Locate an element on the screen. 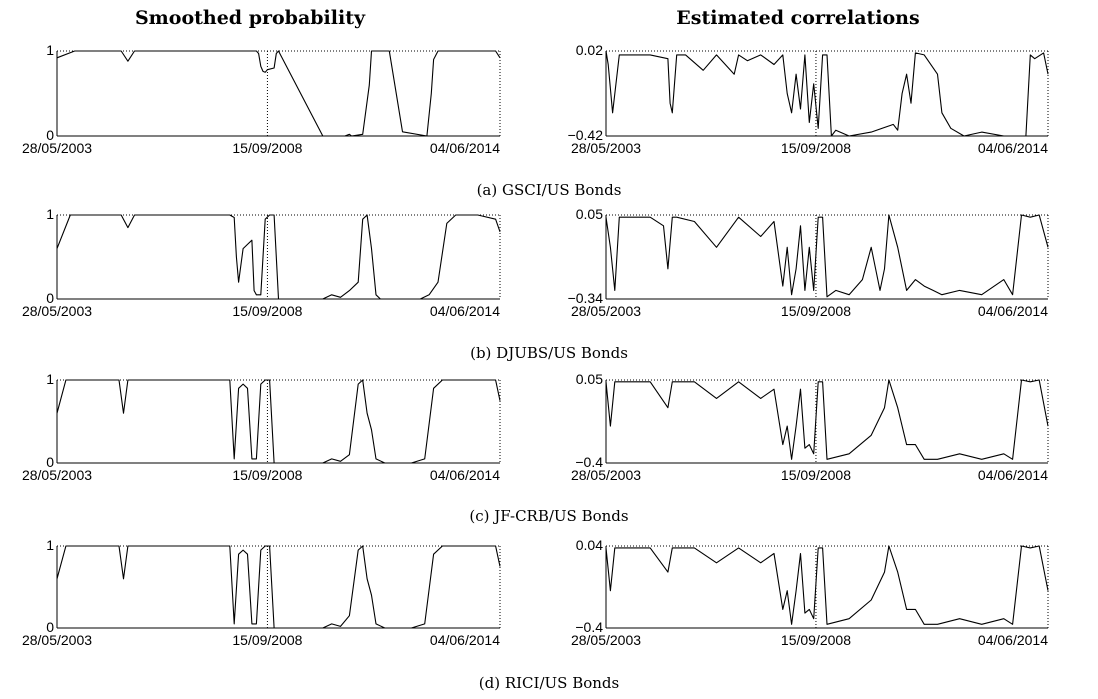 Image resolution: width=1098 pixels, height=699 pixels. x-tick-2-c-right: 04/06/2014 is located at coordinates (1013, 475).